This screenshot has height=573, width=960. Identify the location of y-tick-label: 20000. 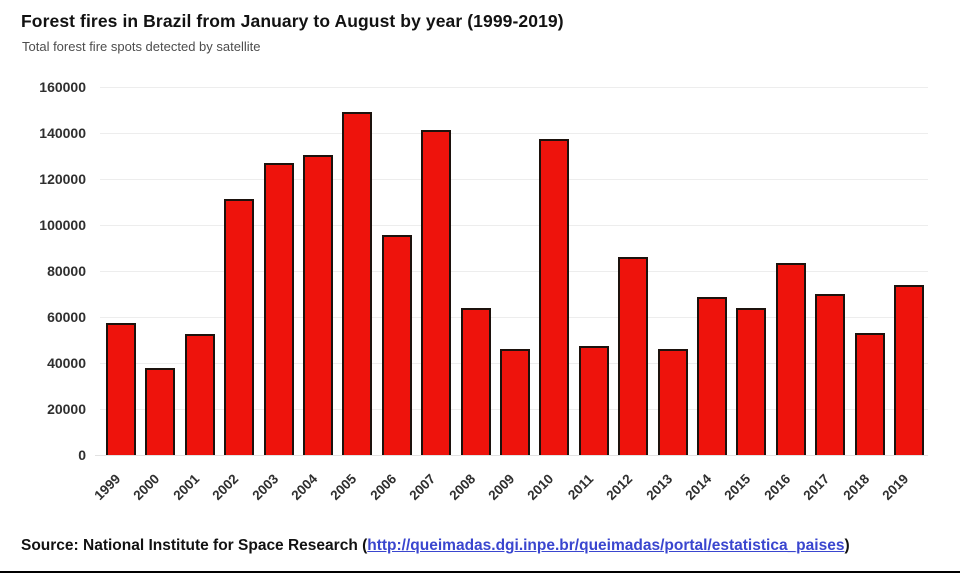
(66, 409).